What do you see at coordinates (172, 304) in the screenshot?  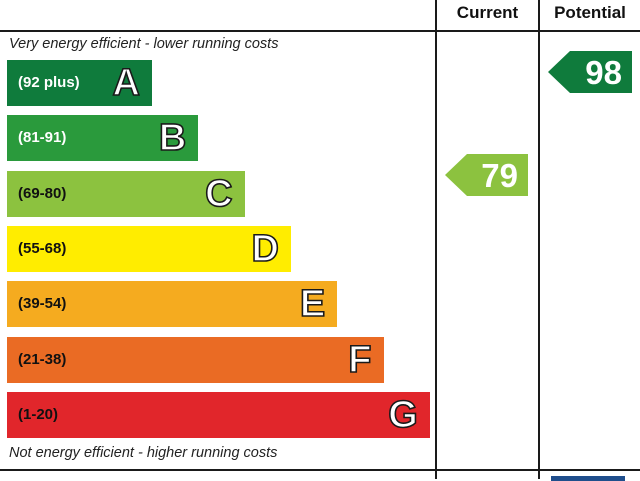 I see `band-e: (39-54) E` at bounding box center [172, 304].